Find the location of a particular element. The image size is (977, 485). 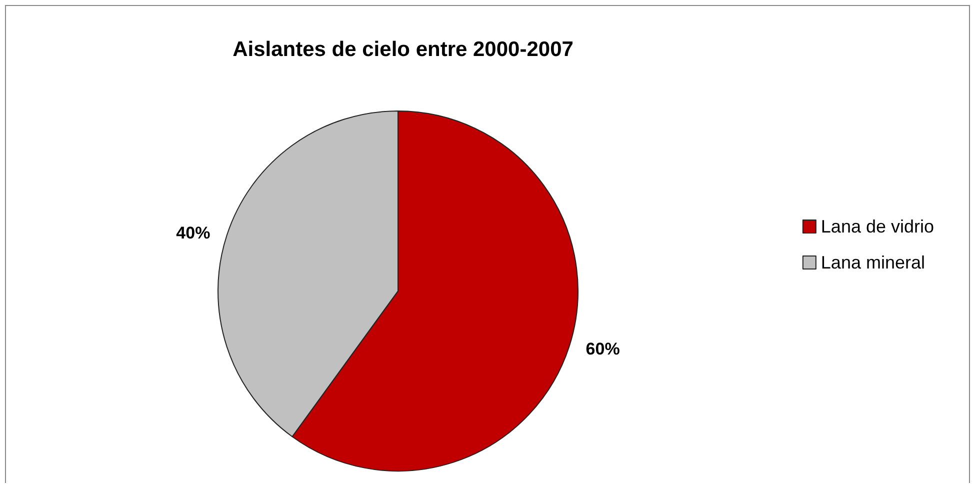

legend-label: Lana mineral is located at coordinates (872, 262).